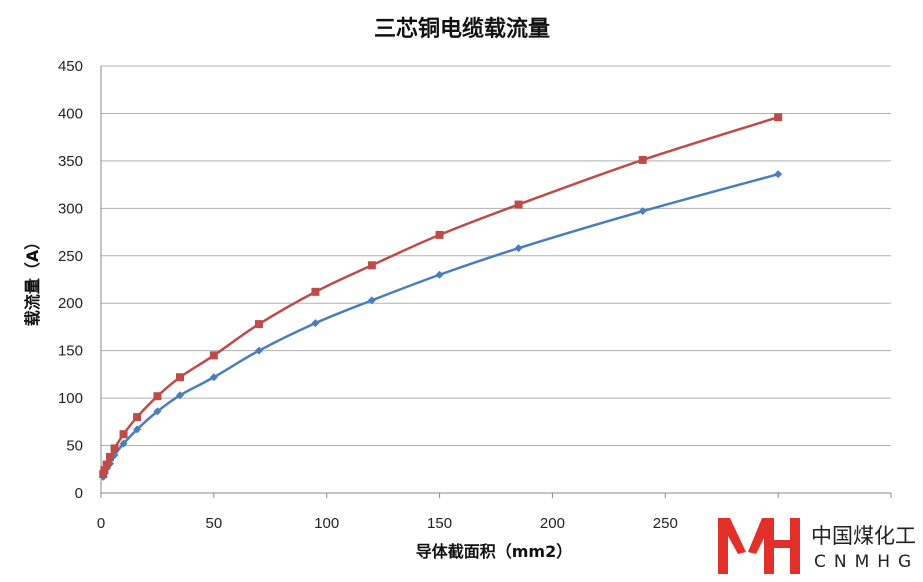 The height and width of the screenshot is (582, 923). I want to click on series-2-point-1.5, so click(104, 470).